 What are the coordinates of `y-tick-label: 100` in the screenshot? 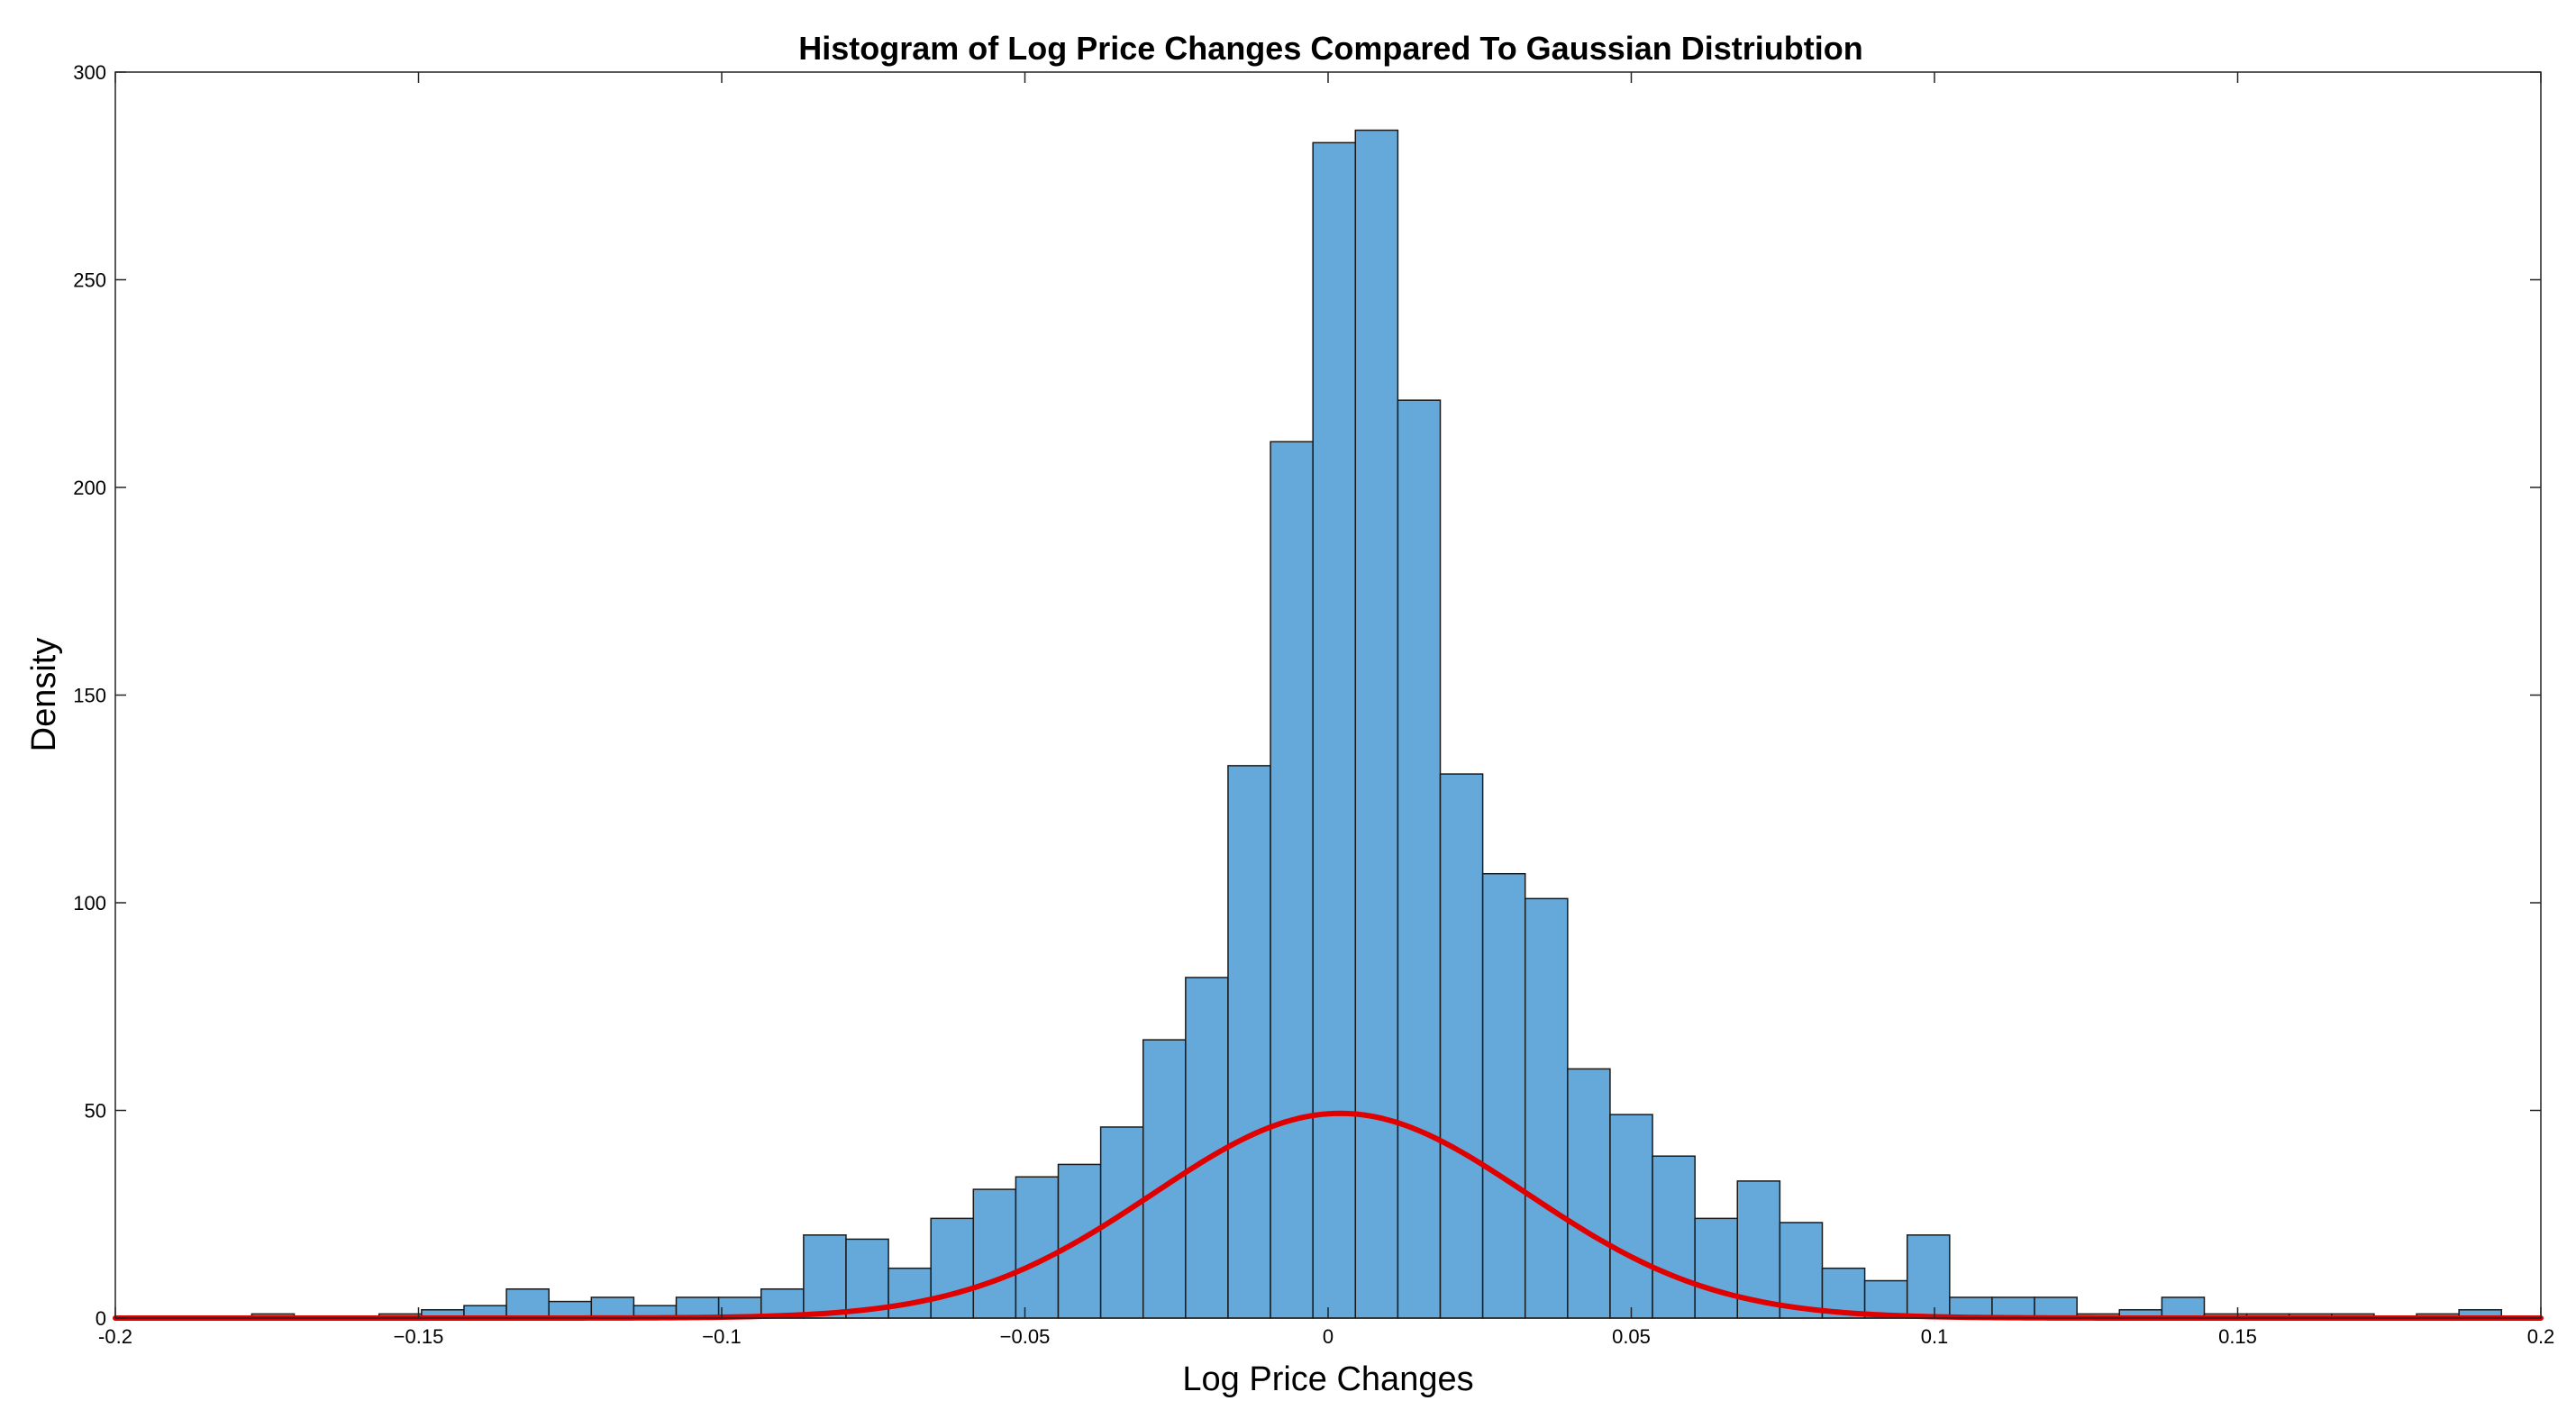 It's located at (89, 903).